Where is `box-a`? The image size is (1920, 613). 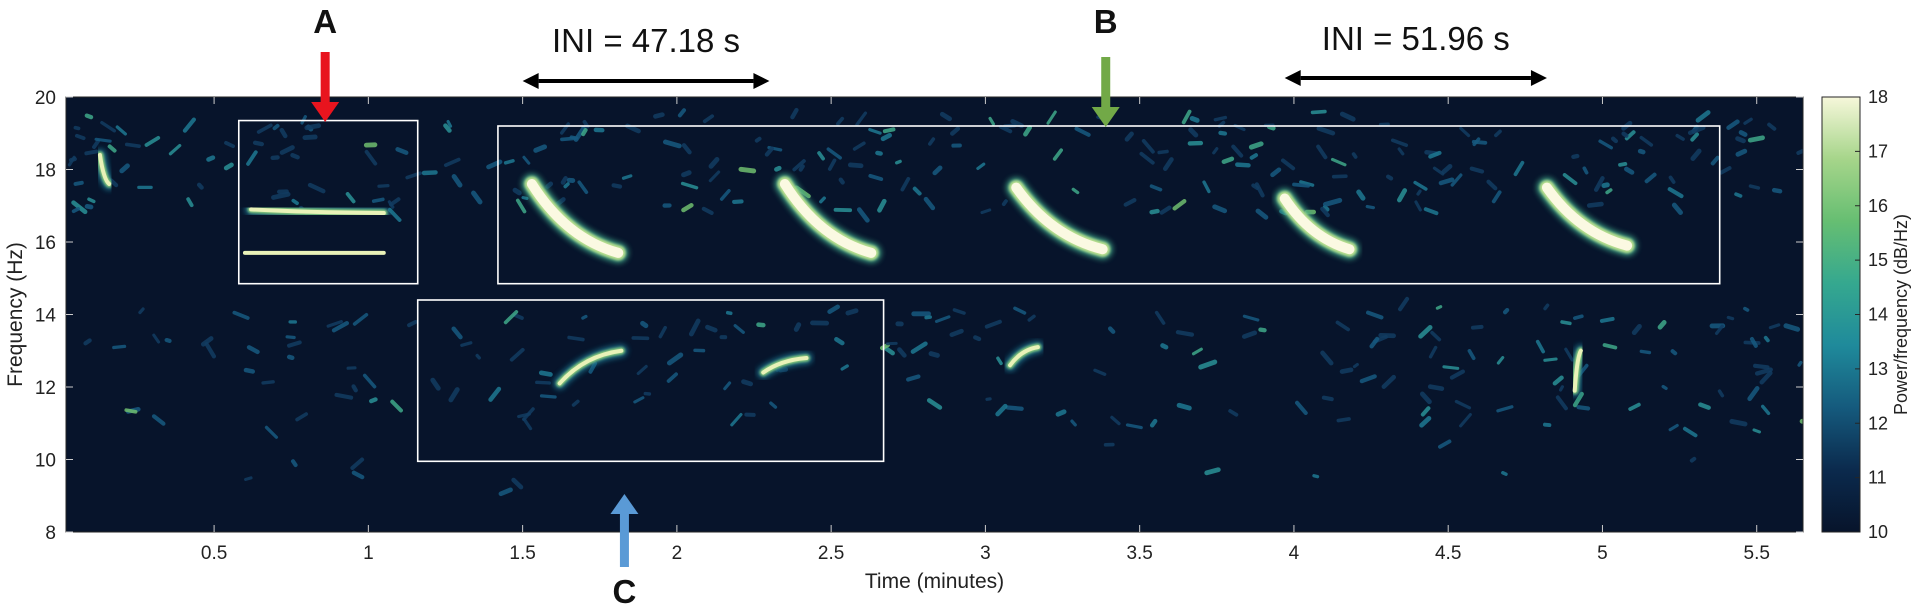 box-a is located at coordinates (328, 202).